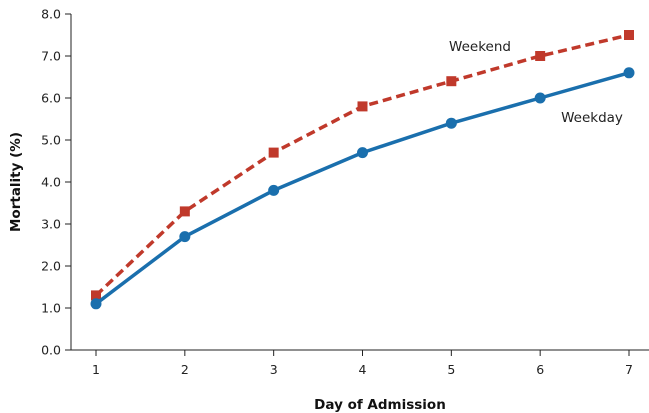 This screenshot has width=649, height=413. I want to click on x-tick-label: 5, so click(451, 369).